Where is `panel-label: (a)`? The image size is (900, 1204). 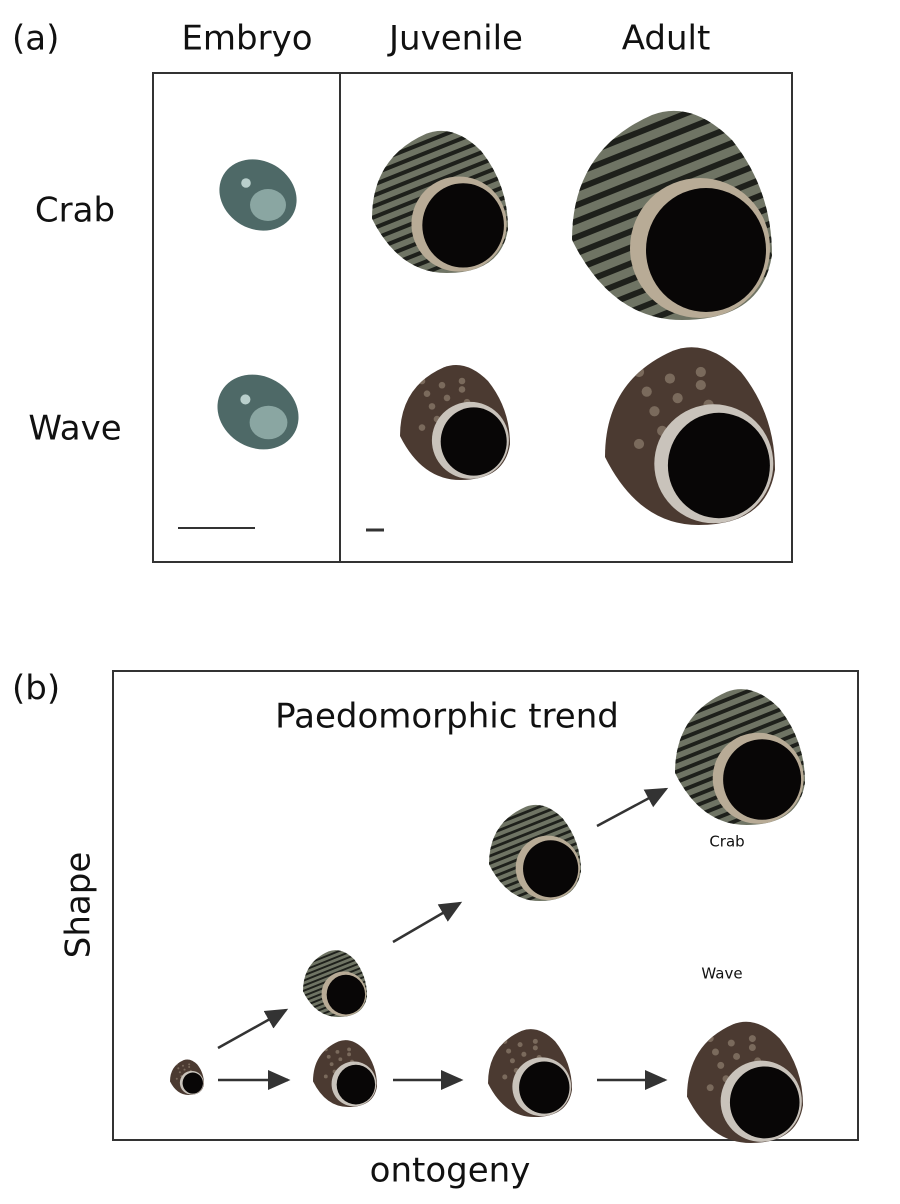
panel-label: (a) is located at coordinates (35, 39).